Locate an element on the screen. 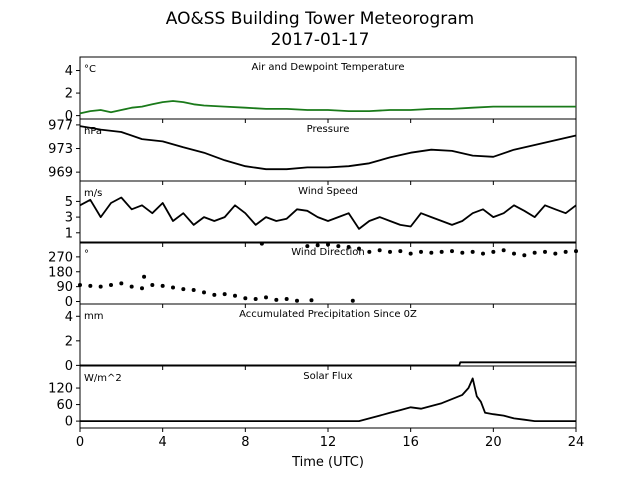  panel-5: 0 2 4 Accumulated Precipitation Since 0Z mm is located at coordinates (321, 338).